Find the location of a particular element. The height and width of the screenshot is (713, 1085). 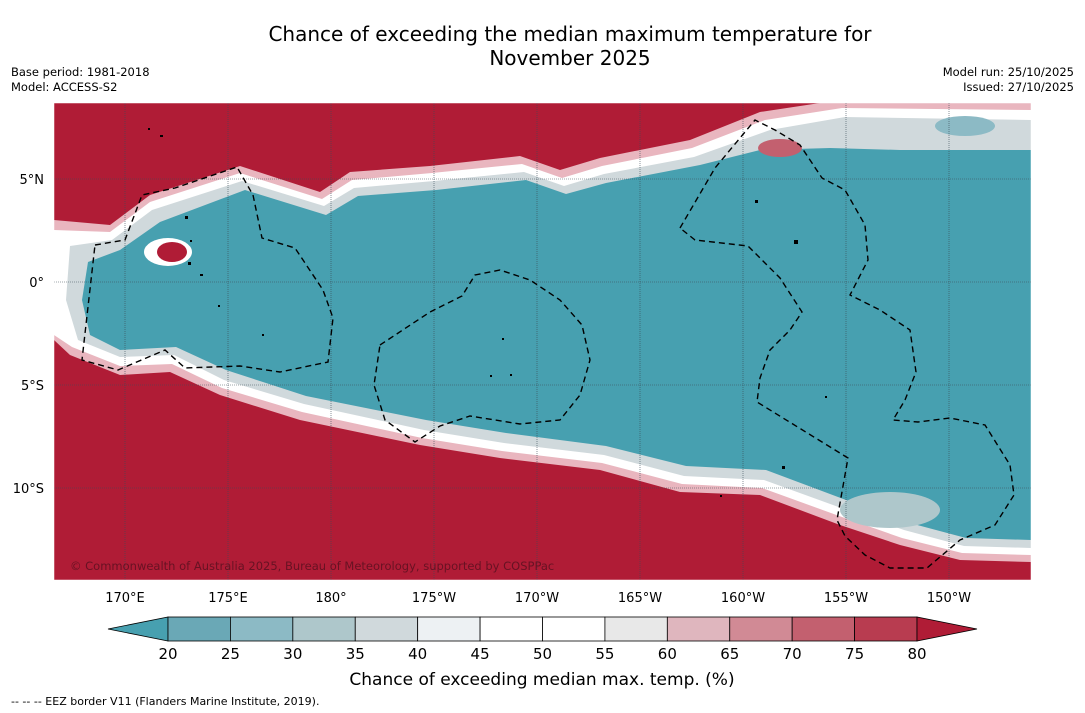

meta-left: Base period: 1981-2018 Model: ACCESS-S2 is located at coordinates (80, 80).